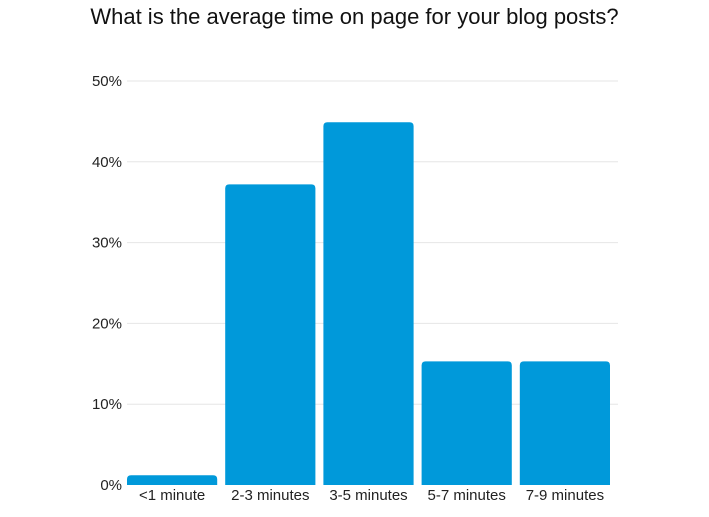 This screenshot has width=709, height=517. What do you see at coordinates (107, 283) in the screenshot?
I see `y-axis-ticks: 0% 10% 20% 30% 40% 50%` at bounding box center [107, 283].